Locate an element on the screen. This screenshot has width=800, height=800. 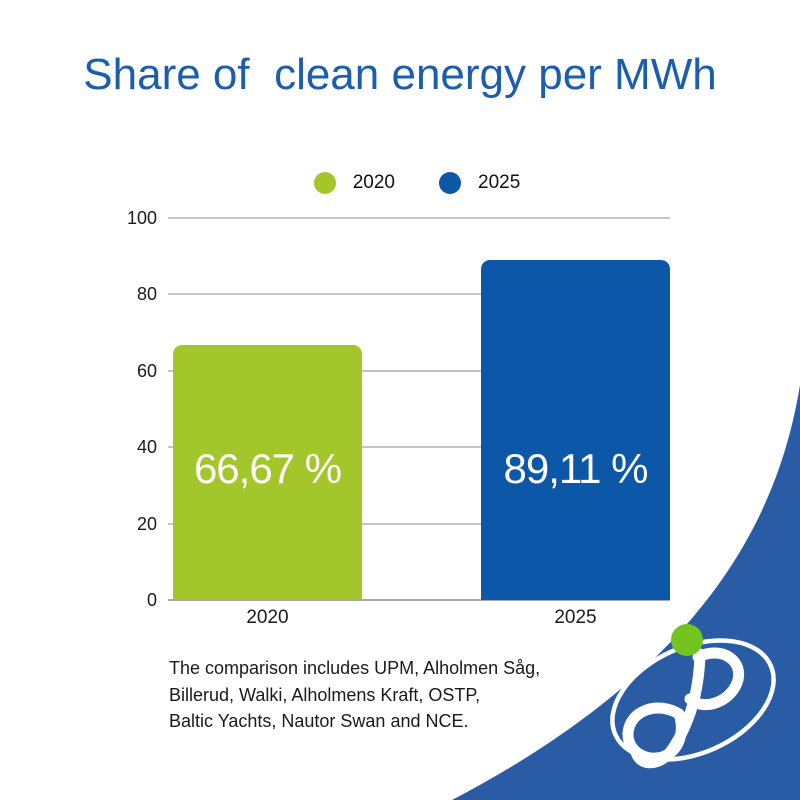
x-axis-label-2025: 2025 is located at coordinates (575, 617).